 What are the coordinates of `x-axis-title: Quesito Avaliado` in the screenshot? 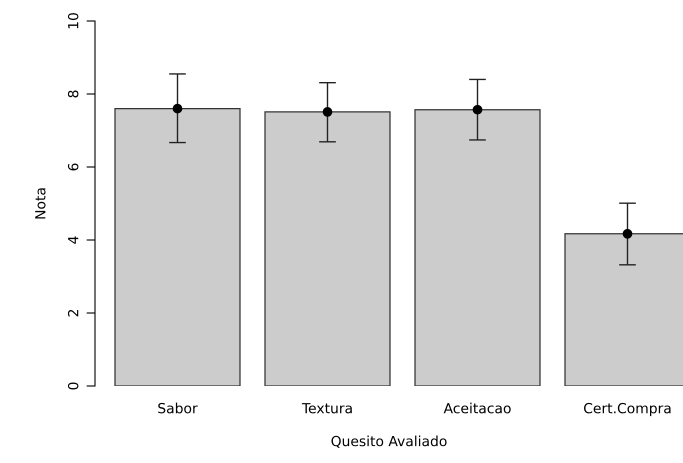 It's located at (389, 442).